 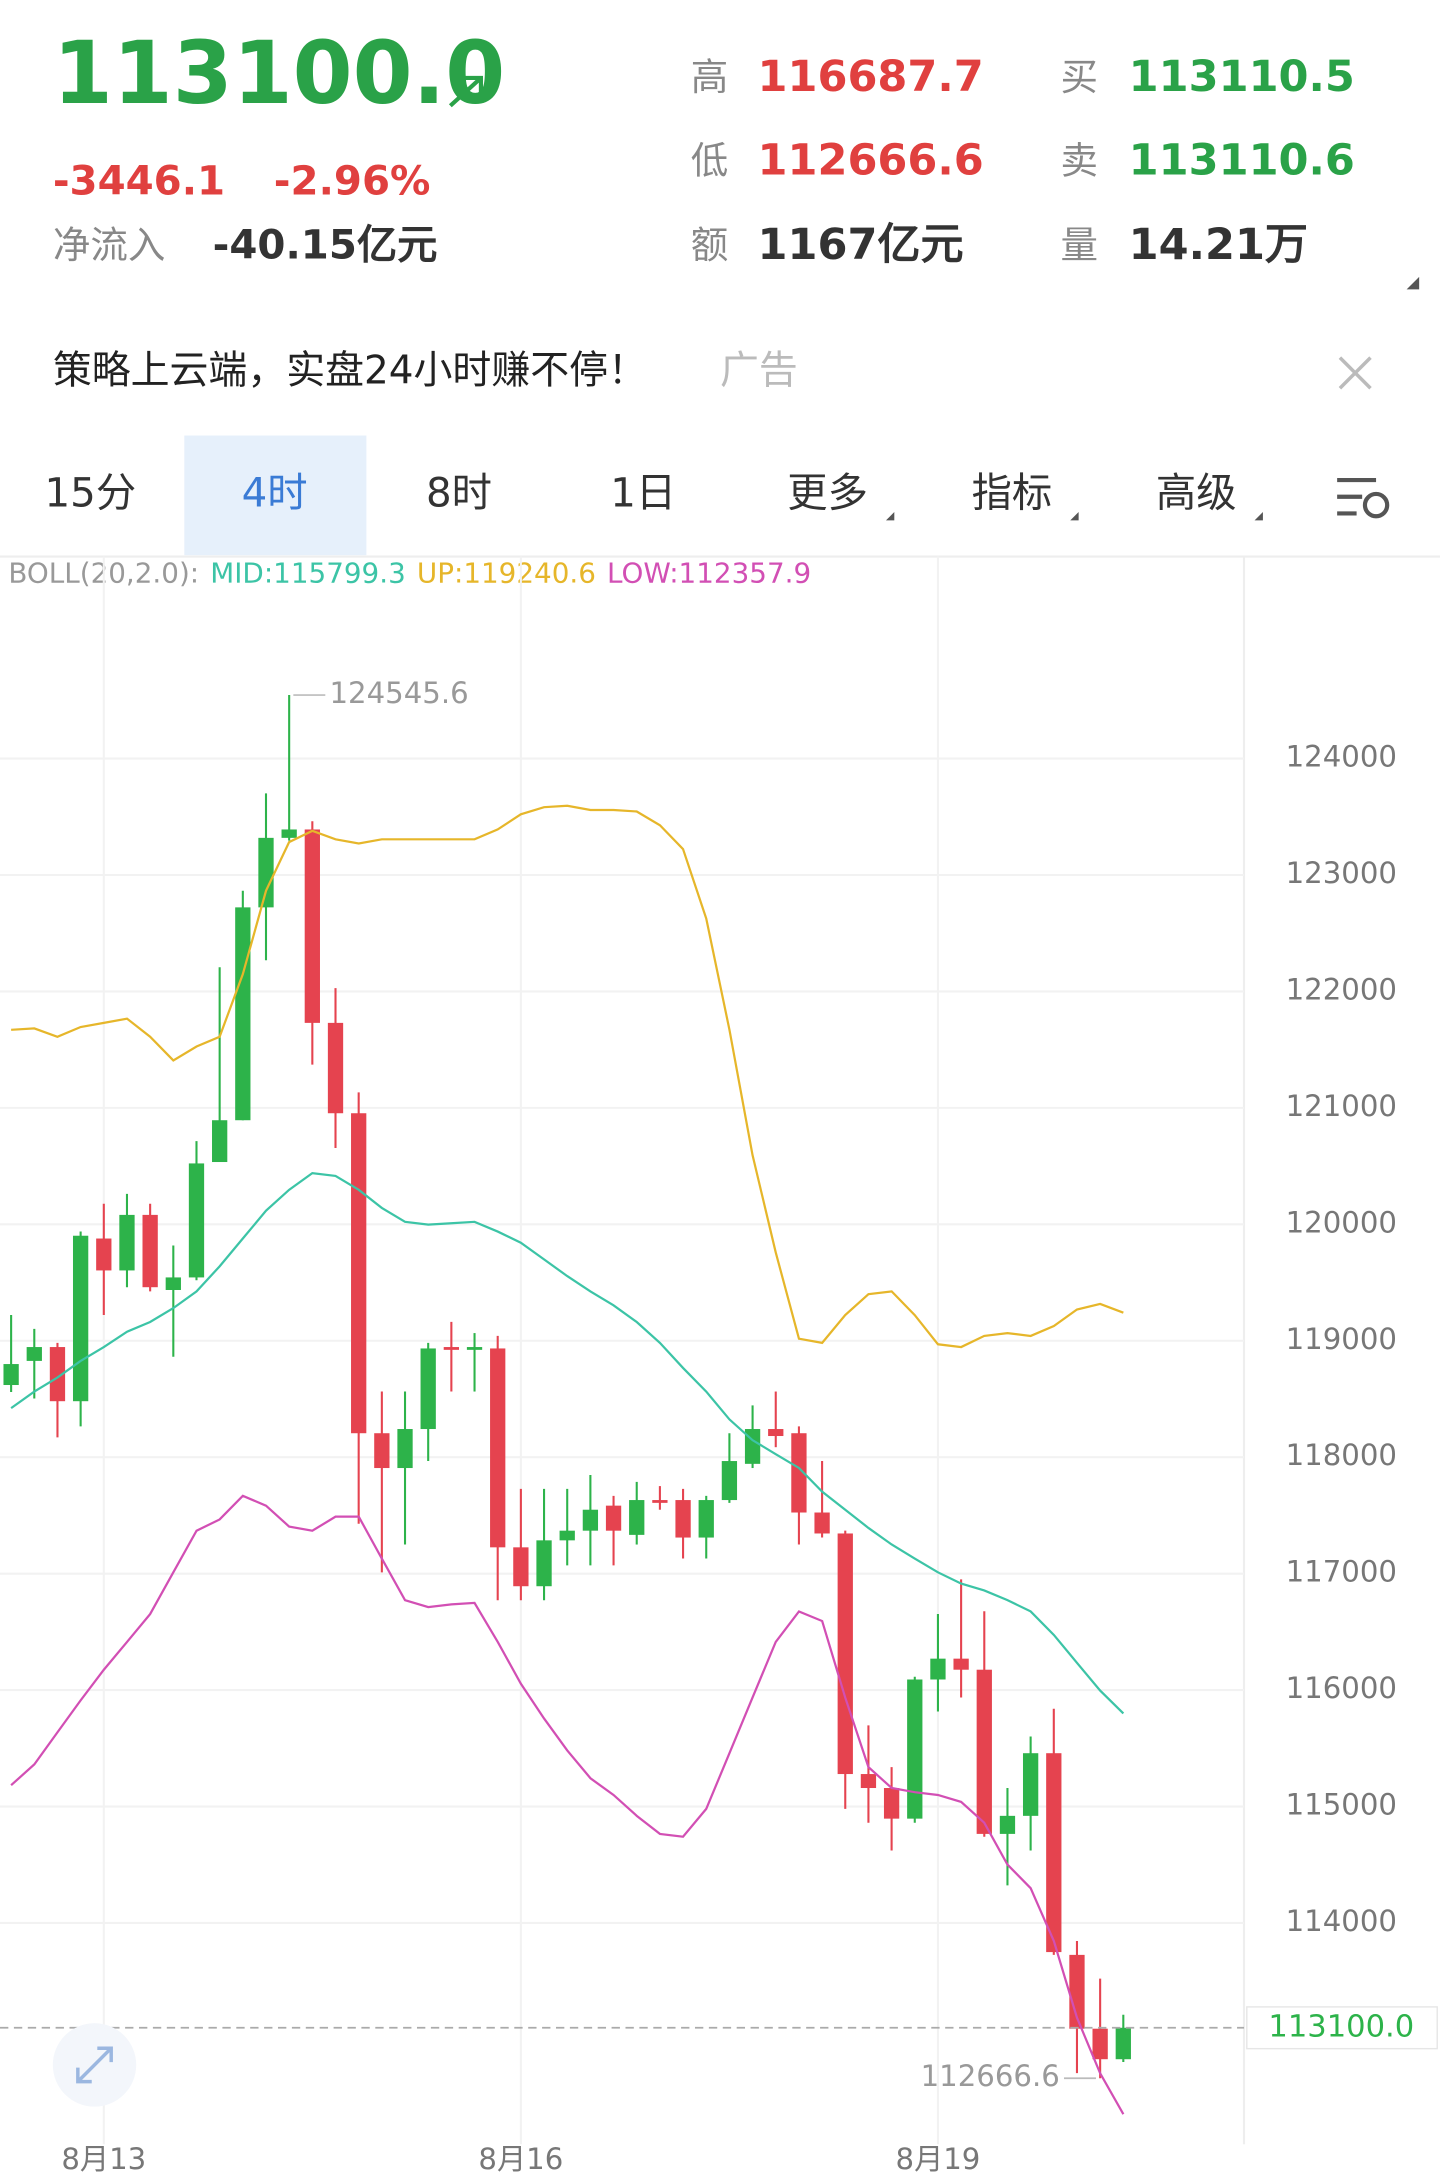 I want to click on tab: 15分, so click(x=91, y=492).